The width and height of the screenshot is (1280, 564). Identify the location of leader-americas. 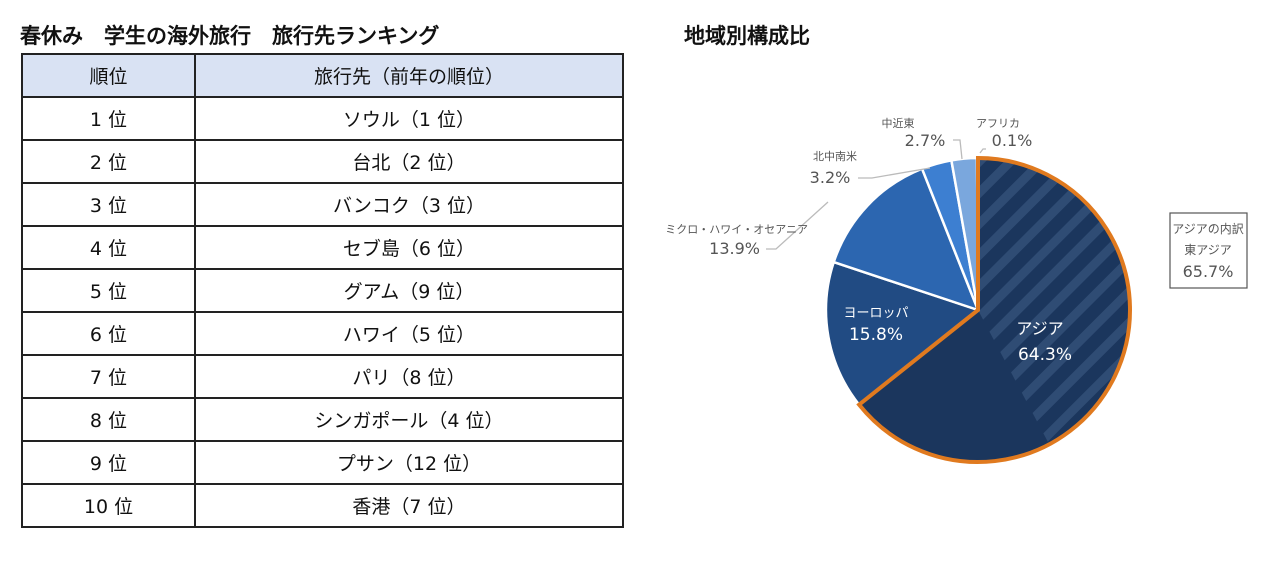
(894, 173).